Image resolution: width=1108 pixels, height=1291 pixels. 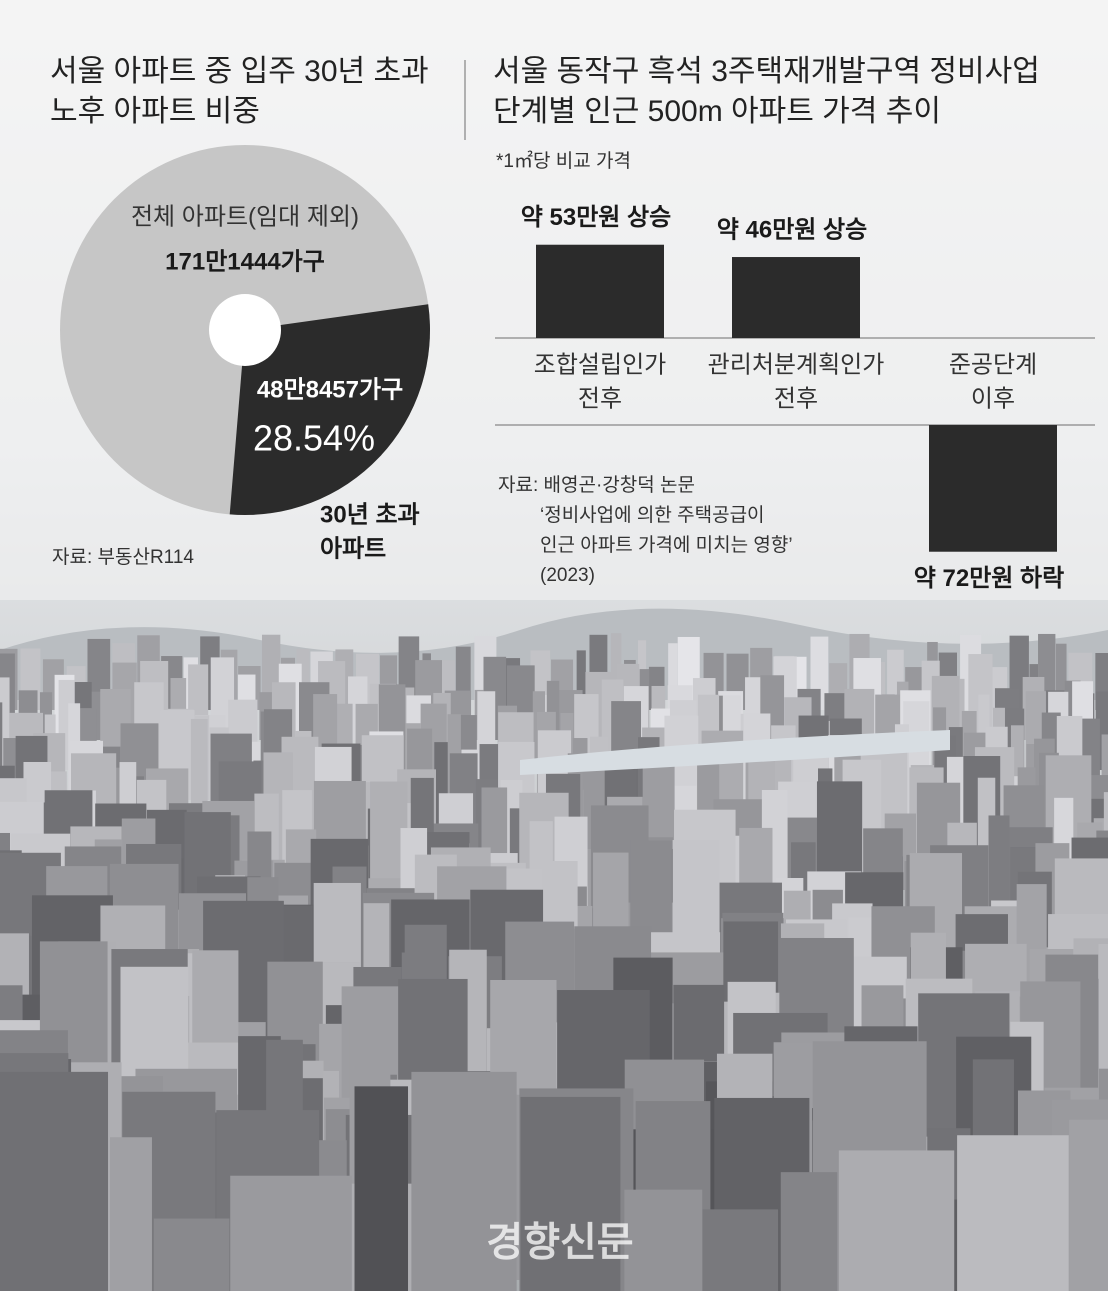 What do you see at coordinates (717, 111) in the screenshot?
I see `chart-title: 단계별 인근 500m 아파트 가격 추이` at bounding box center [717, 111].